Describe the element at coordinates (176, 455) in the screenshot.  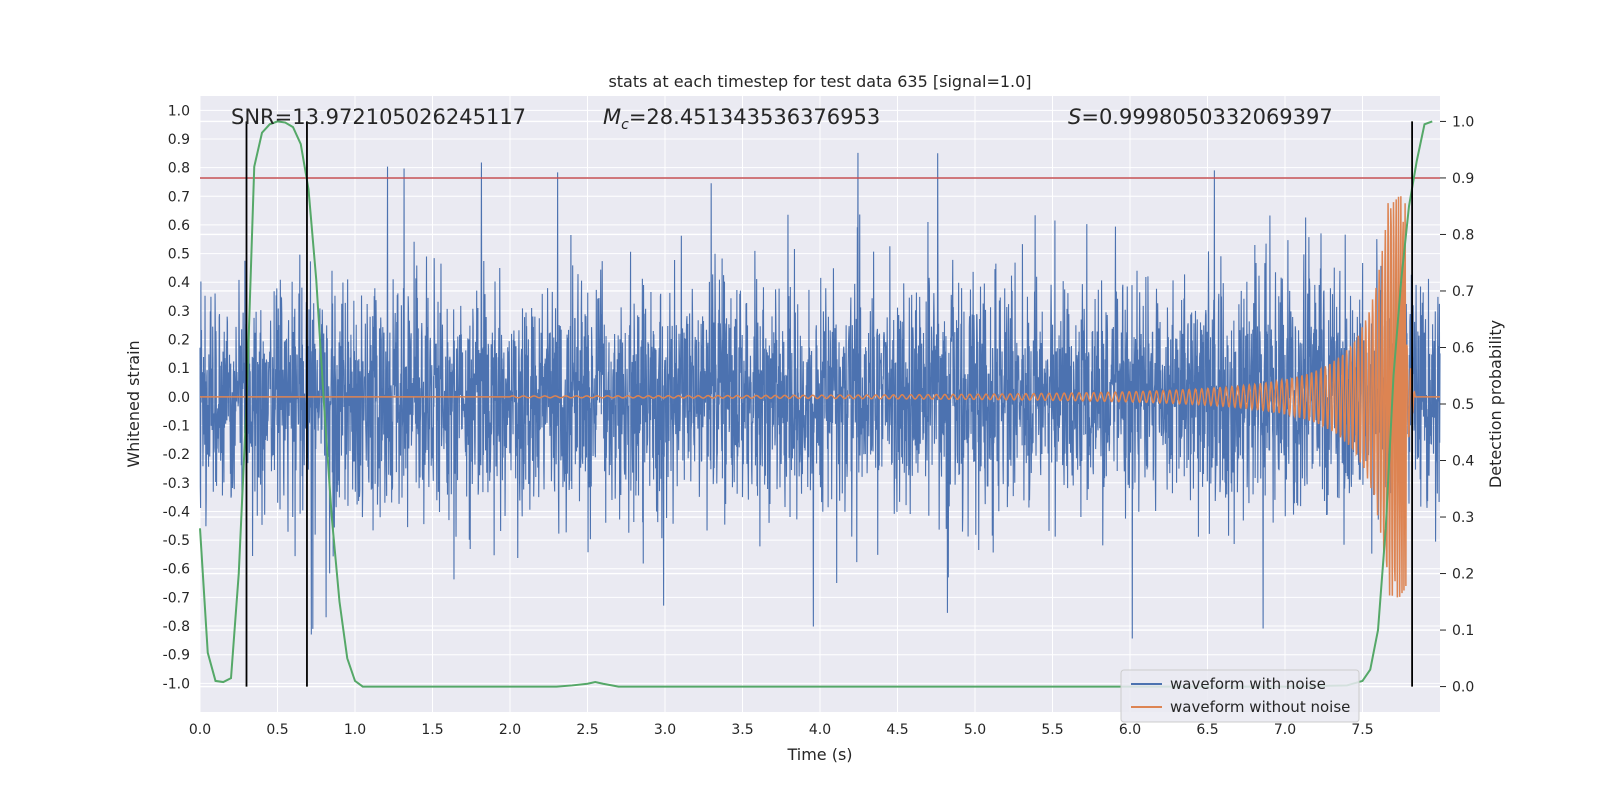
I see `y-tick-label: -0.2` at that location.